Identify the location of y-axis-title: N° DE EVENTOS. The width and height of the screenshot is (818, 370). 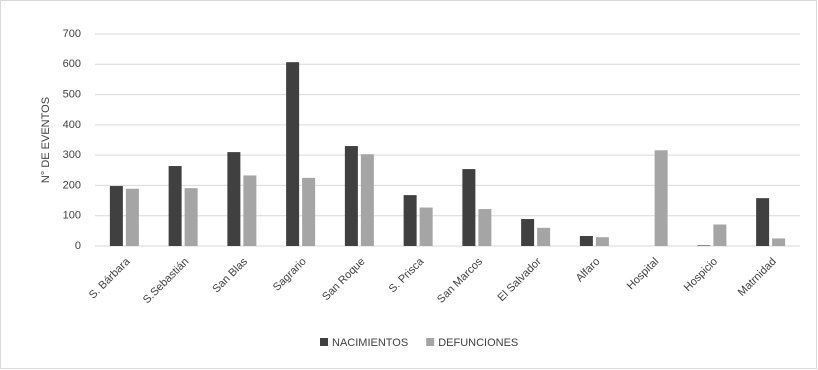
(46, 140).